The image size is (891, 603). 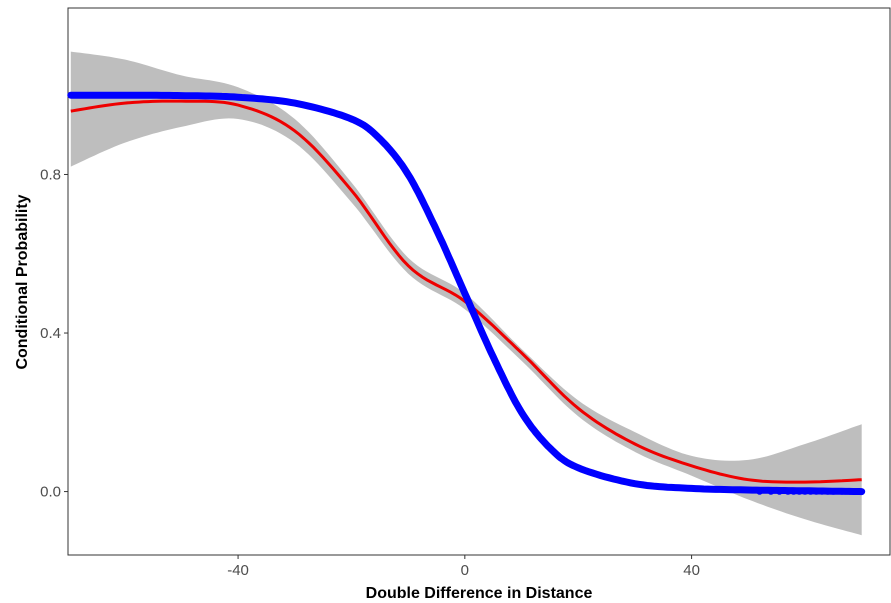 I want to click on x-tick-label: 40, so click(x=691, y=570).